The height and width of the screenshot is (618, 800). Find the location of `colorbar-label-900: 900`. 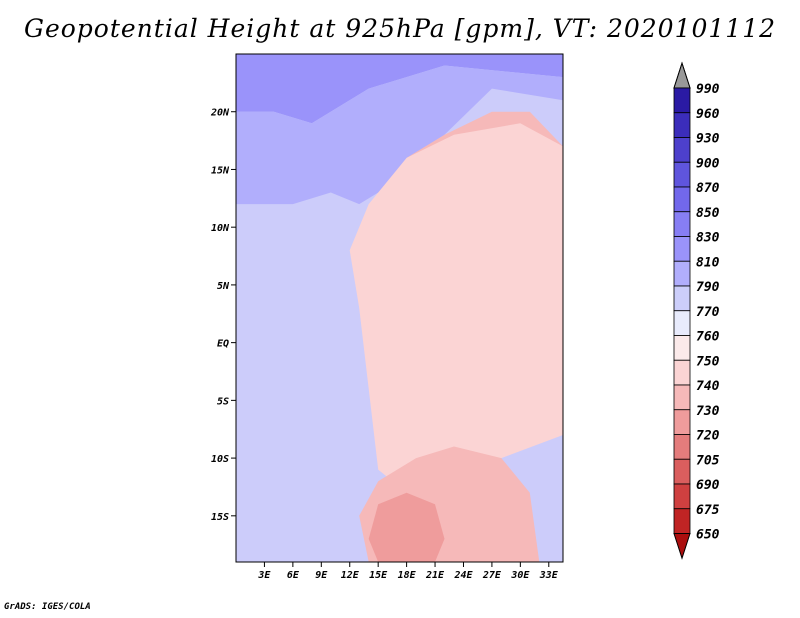

colorbar-label-900: 900 is located at coordinates (708, 163).